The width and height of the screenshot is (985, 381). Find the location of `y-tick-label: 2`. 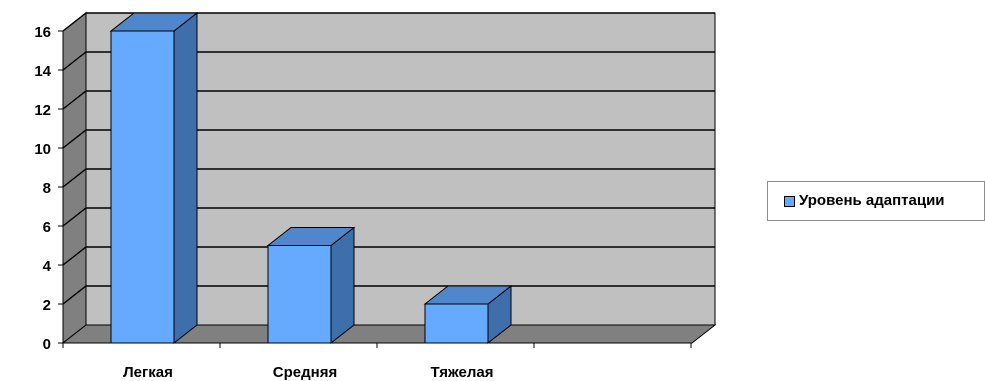

y-tick-label: 2 is located at coordinates (47, 305).